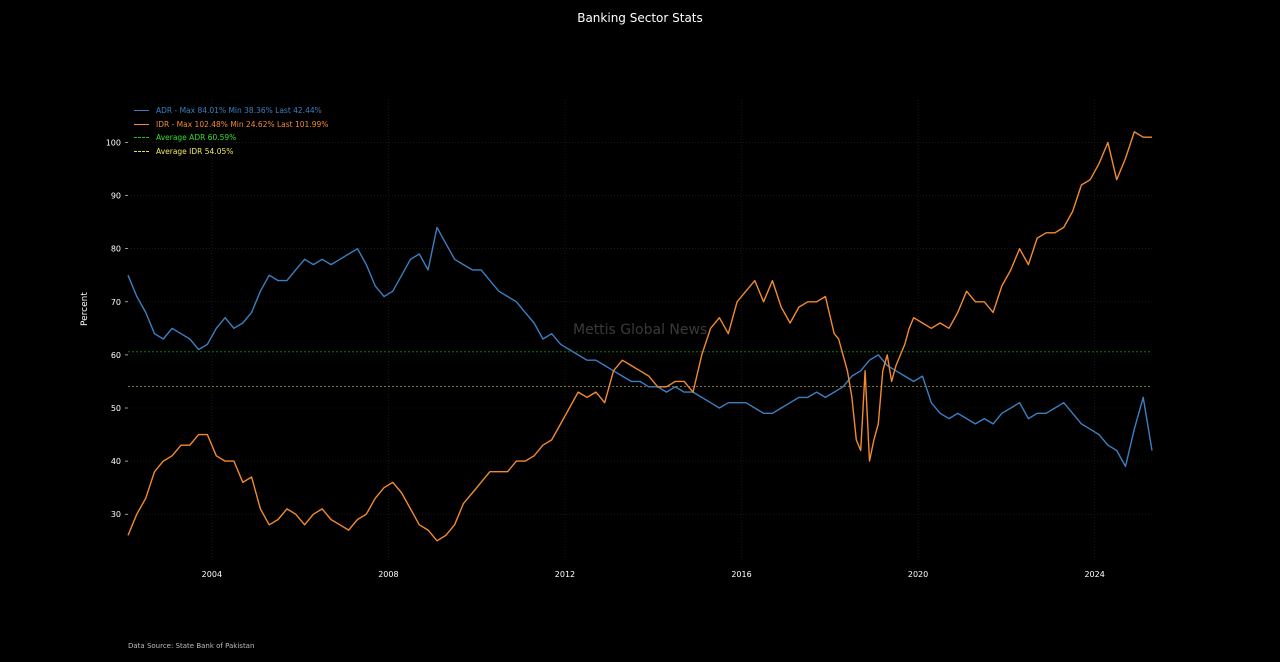 The image size is (1280, 662). I want to click on y-tick-label: 50, so click(116, 408).